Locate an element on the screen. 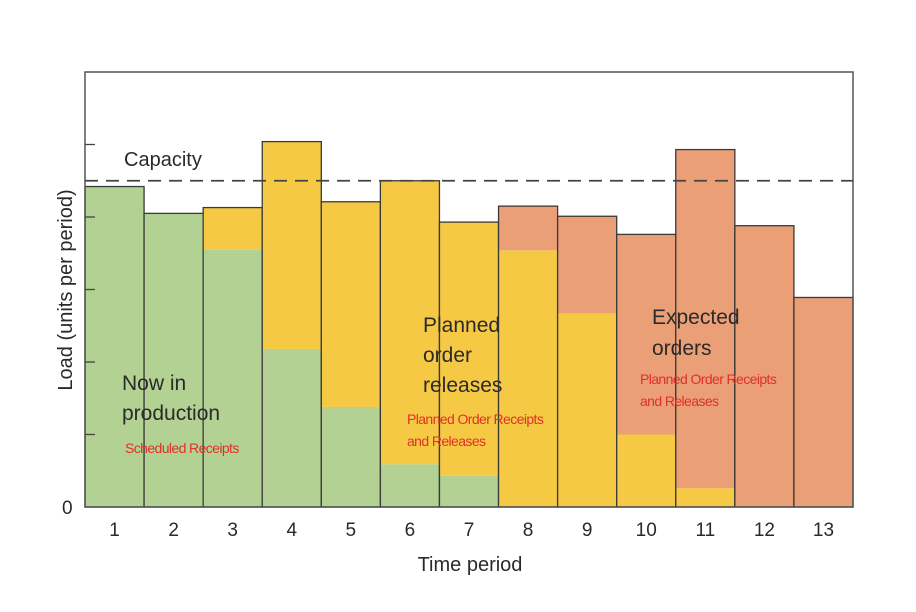 The image size is (916, 612). x-tick-label: 7 is located at coordinates (469, 530).